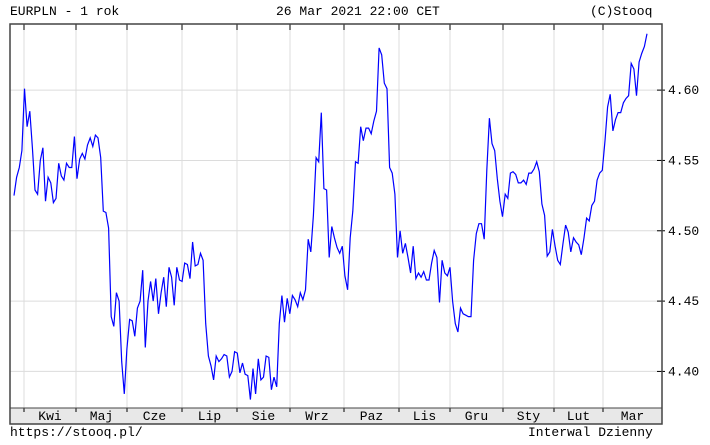 The image size is (710, 445). I want to click on x-tick-label: Paz, so click(371, 416).